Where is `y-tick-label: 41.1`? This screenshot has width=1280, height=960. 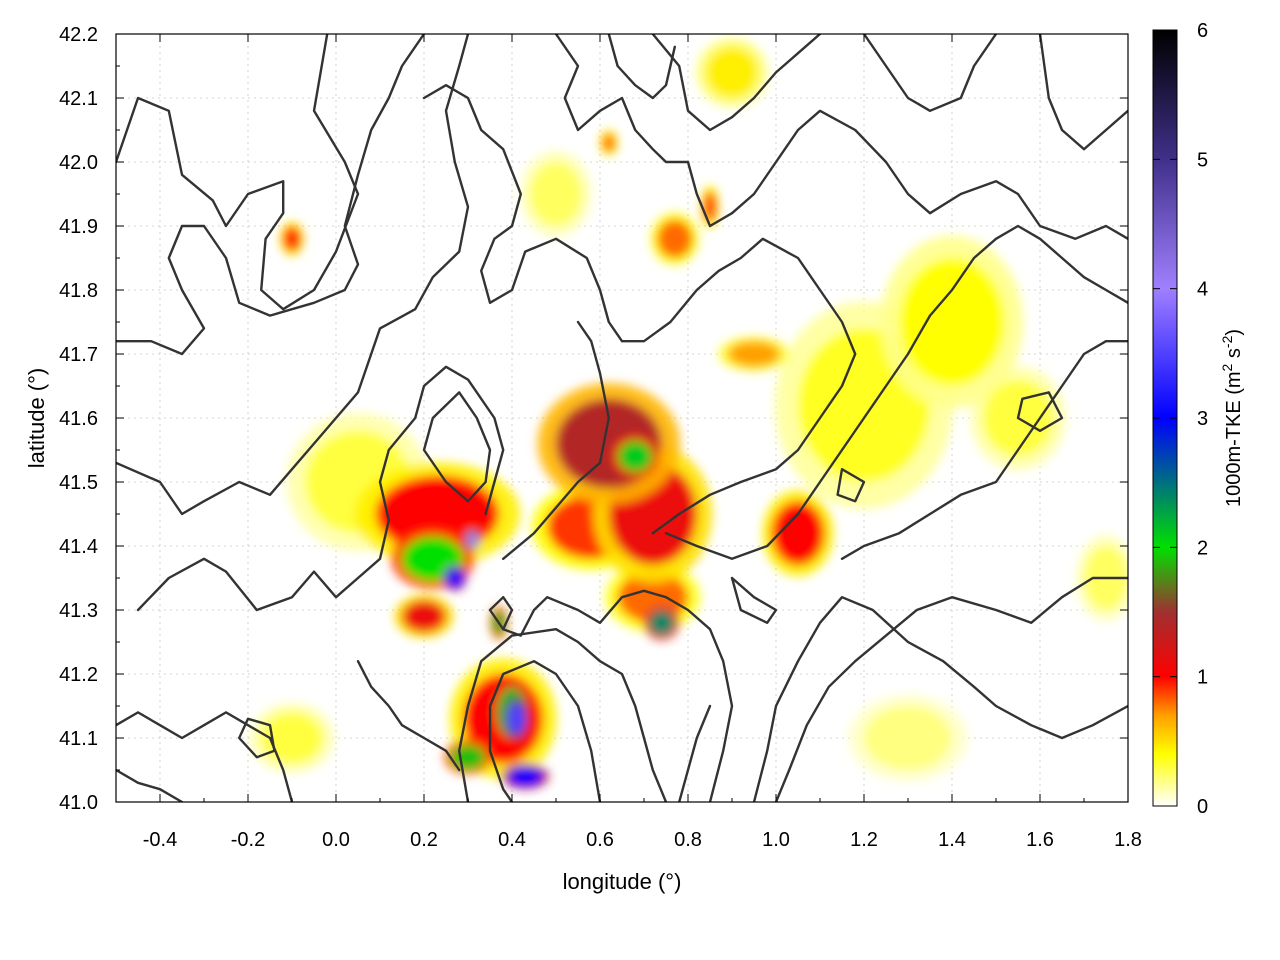 y-tick-label: 41.1 is located at coordinates (78, 739).